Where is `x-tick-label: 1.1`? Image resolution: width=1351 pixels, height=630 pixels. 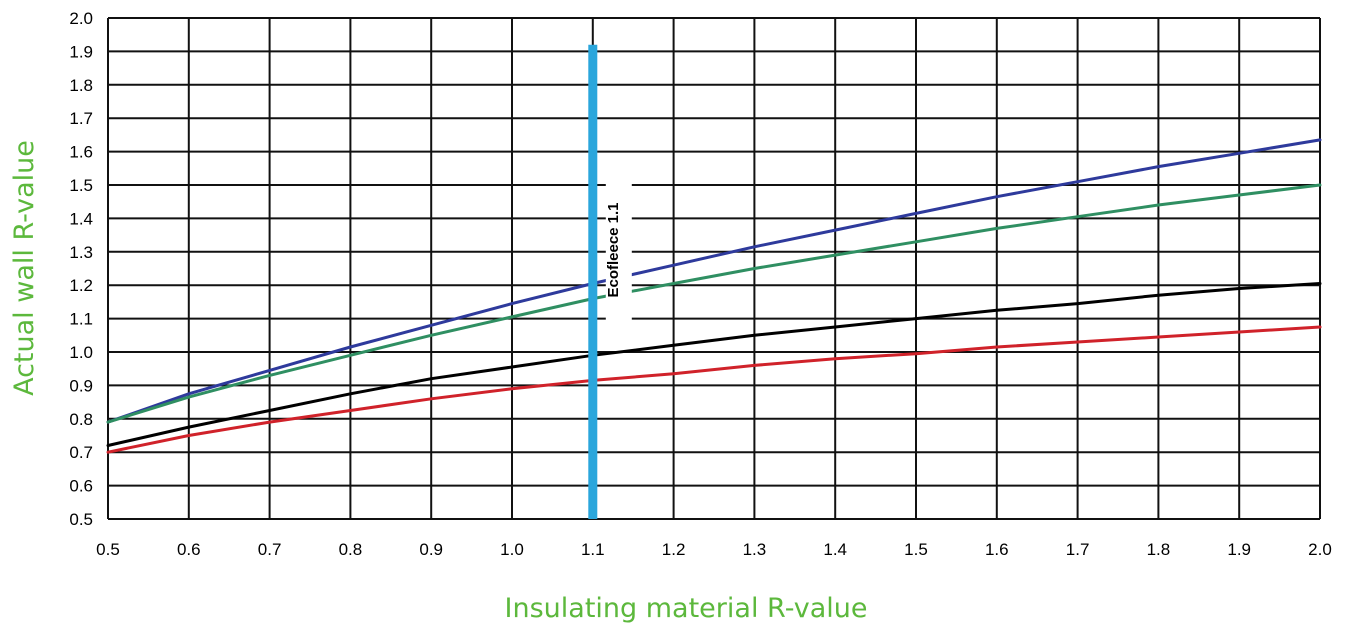 x-tick-label: 1.1 is located at coordinates (593, 549).